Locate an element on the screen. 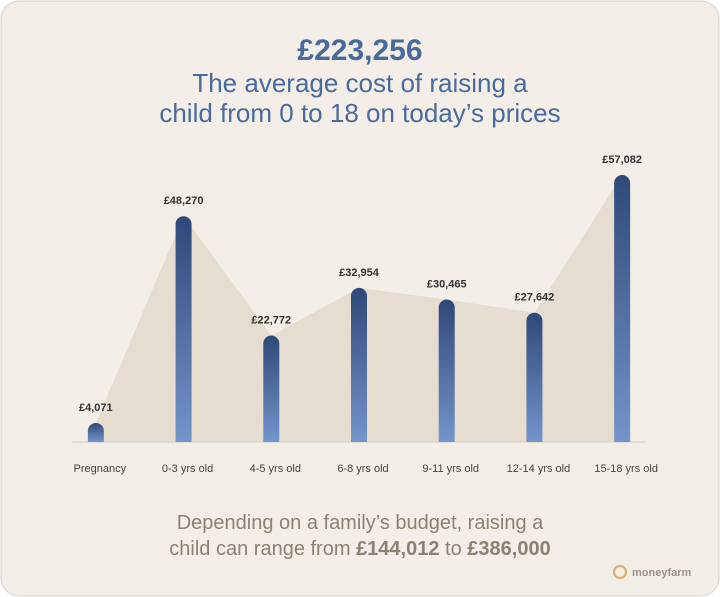 Image resolution: width=720 pixels, height=597 pixels. value-label: £32,954 is located at coordinates (359, 273).